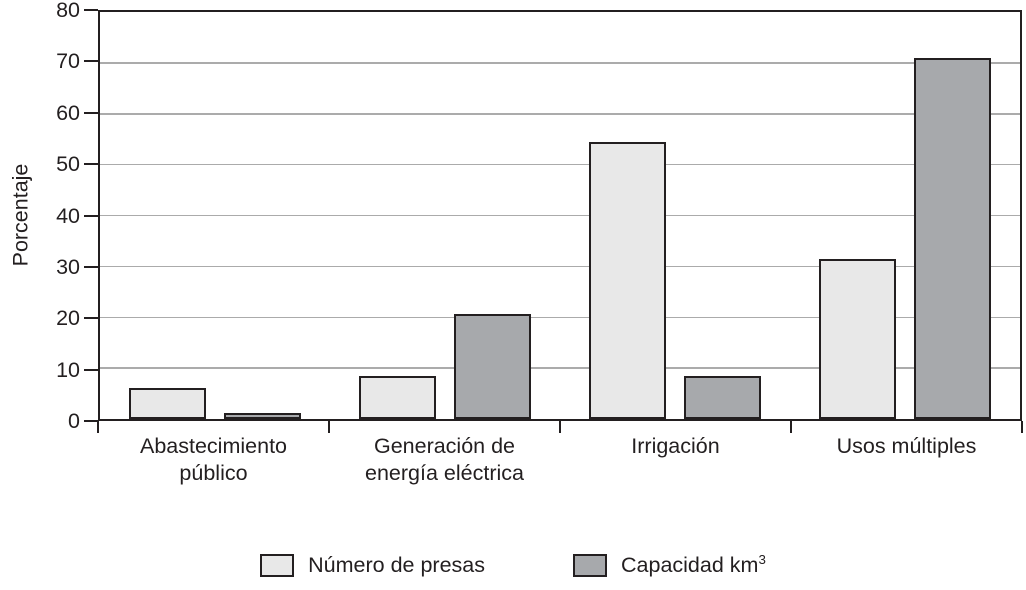  I want to click on category-label-text: Irrigación, so click(675, 446).